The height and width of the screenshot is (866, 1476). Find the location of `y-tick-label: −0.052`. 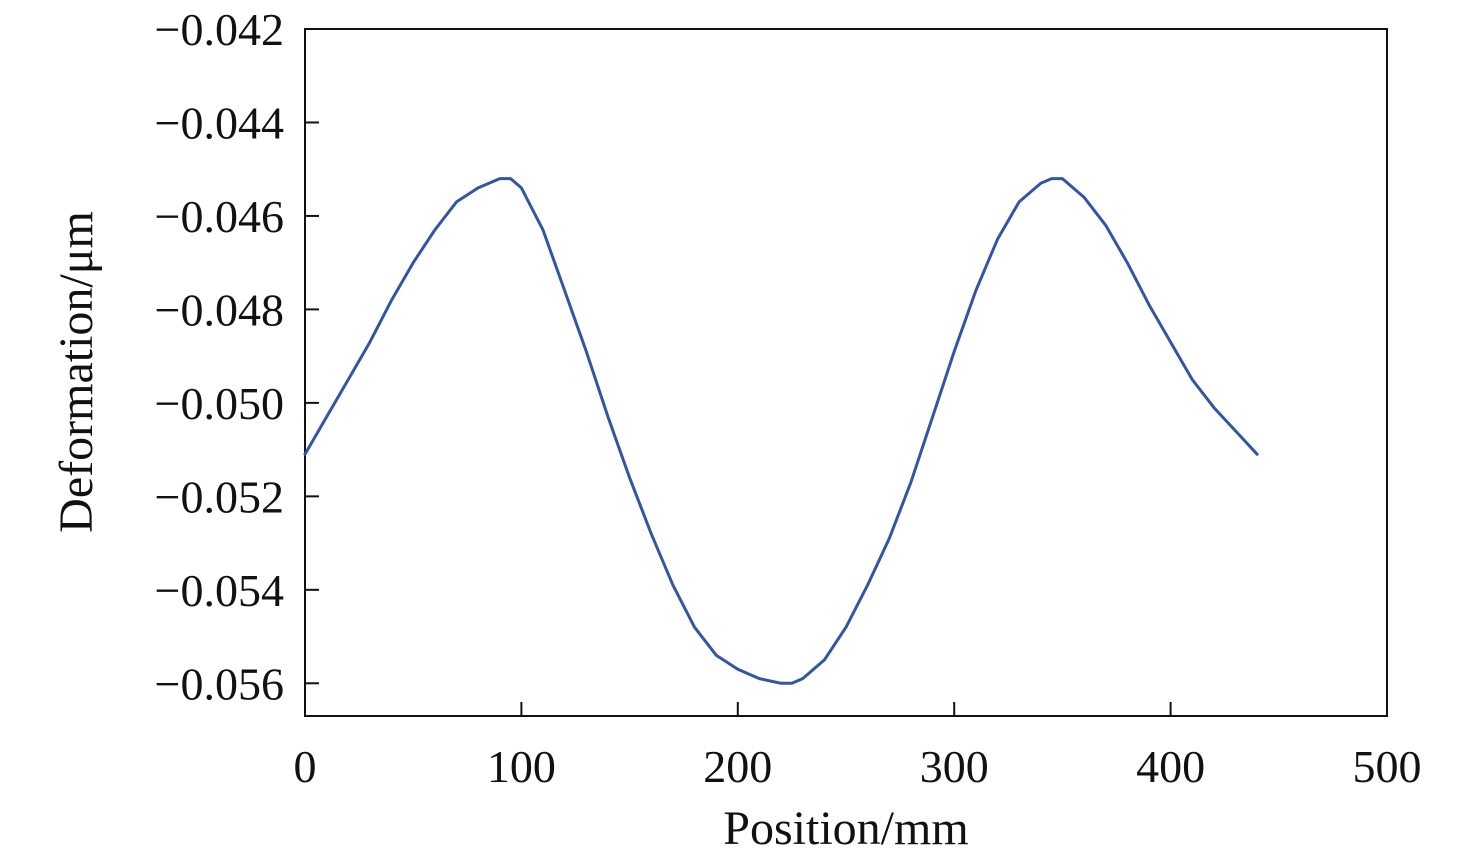

y-tick-label: −0.052 is located at coordinates (219, 496).